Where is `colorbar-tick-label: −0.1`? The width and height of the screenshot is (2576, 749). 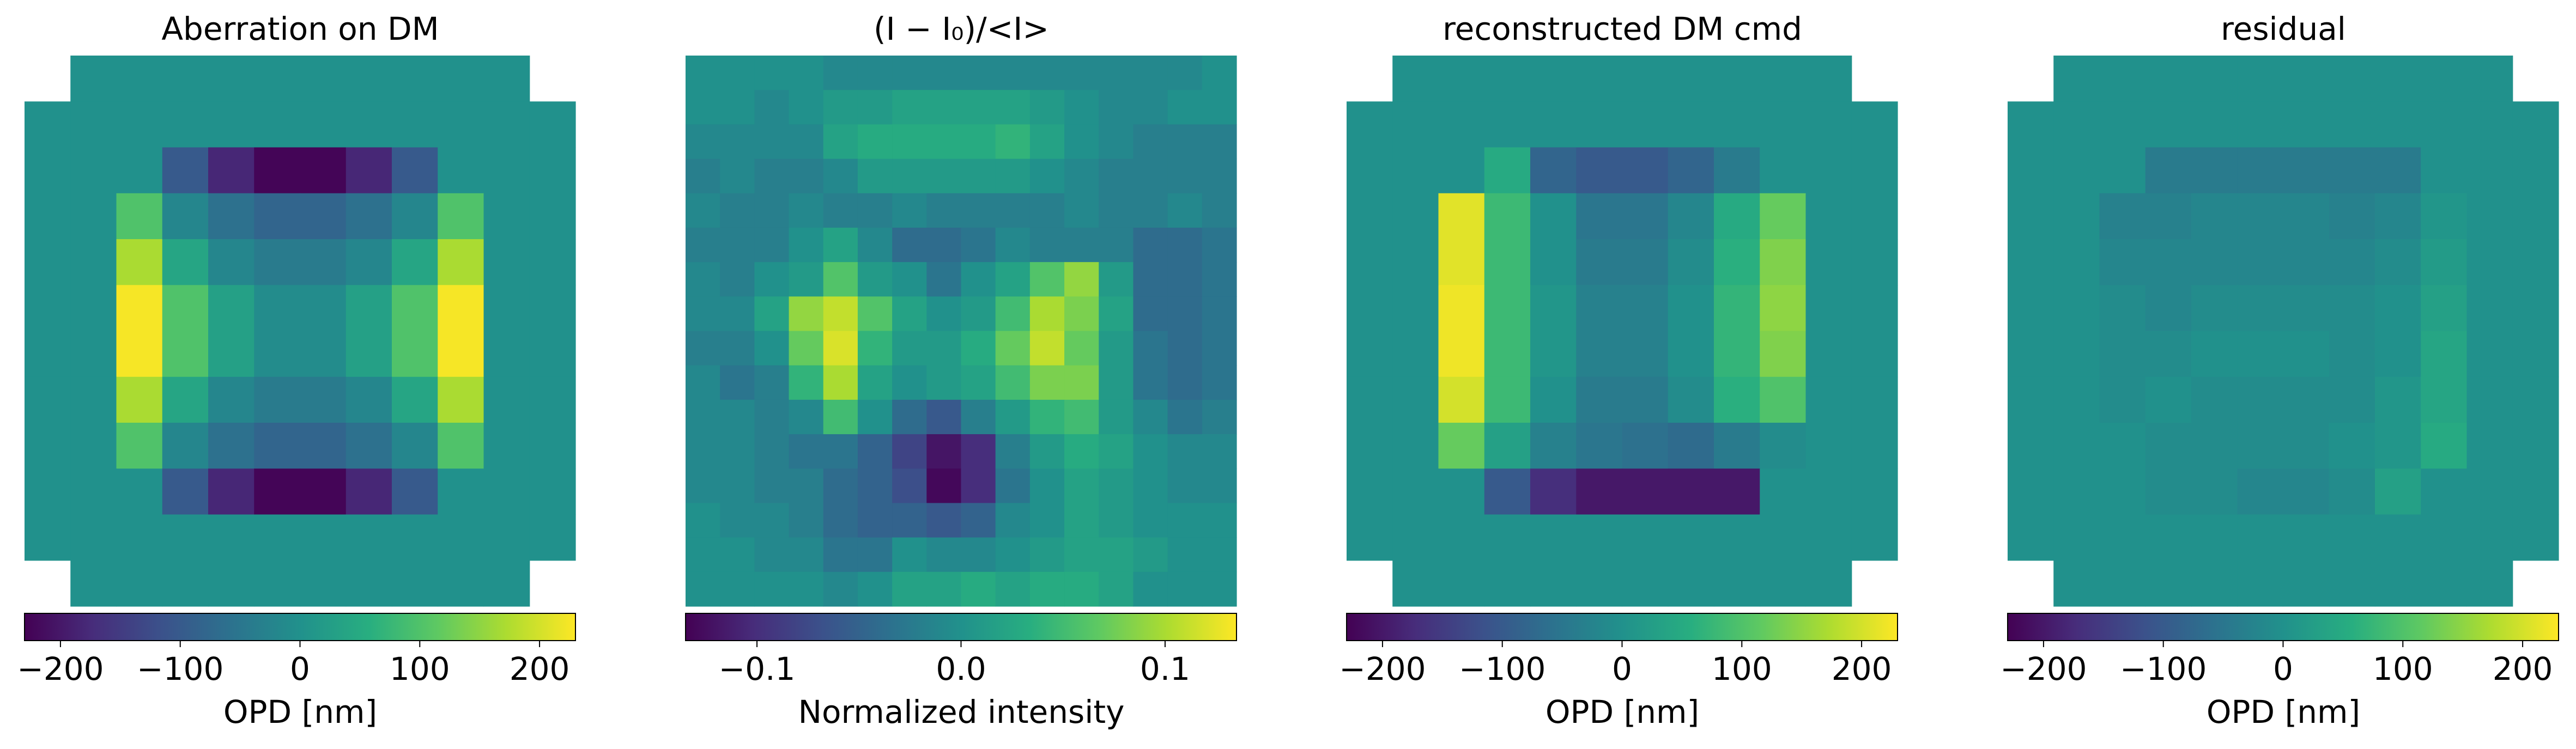 colorbar-tick-label: −0.1 is located at coordinates (758, 668).